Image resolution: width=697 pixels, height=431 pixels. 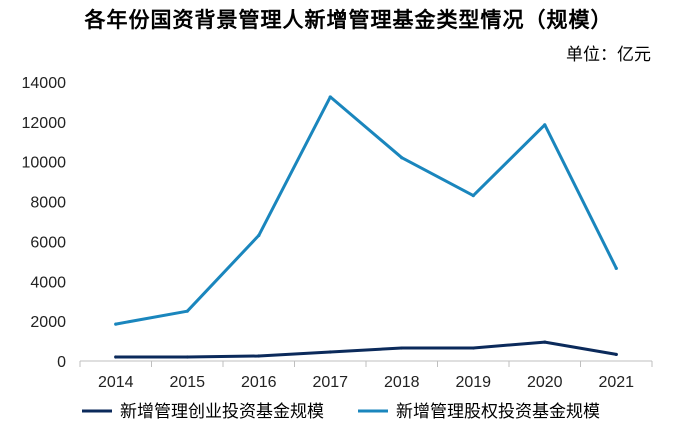 What do you see at coordinates (187, 382) in the screenshot?
I see `x-tick-label: 2015` at bounding box center [187, 382].